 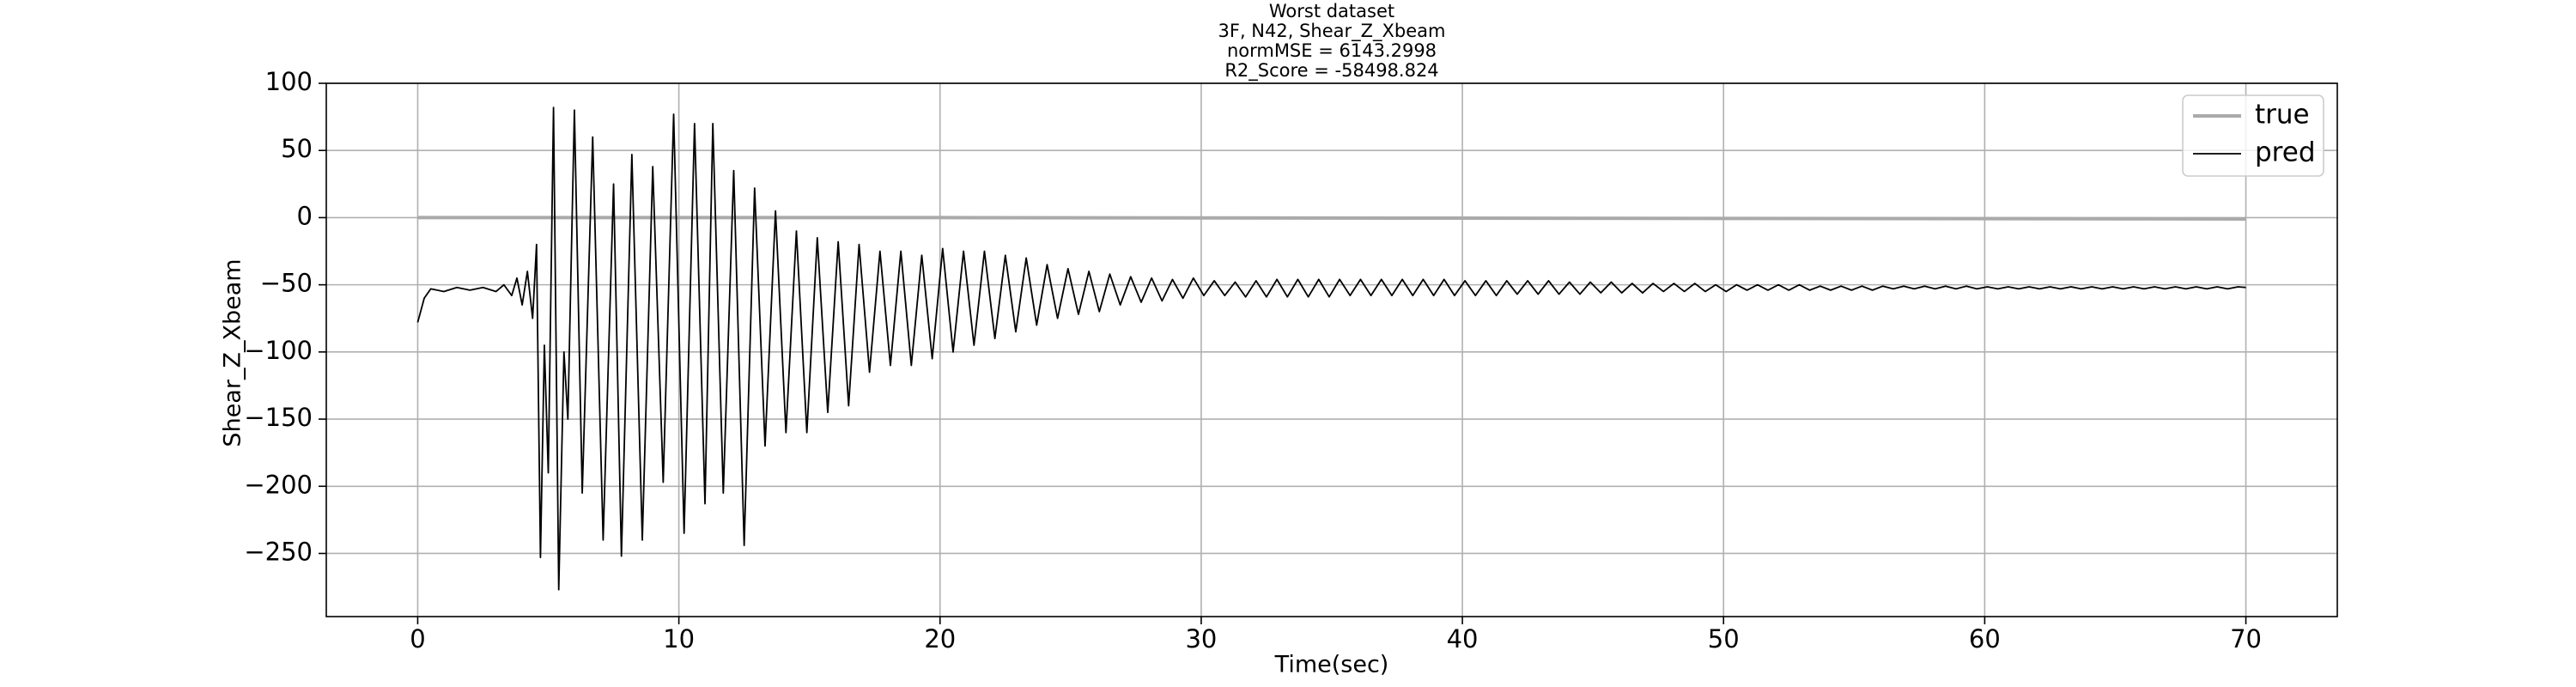 What do you see at coordinates (289, 81) in the screenshot?
I see `y-tick-label: 100` at bounding box center [289, 81].